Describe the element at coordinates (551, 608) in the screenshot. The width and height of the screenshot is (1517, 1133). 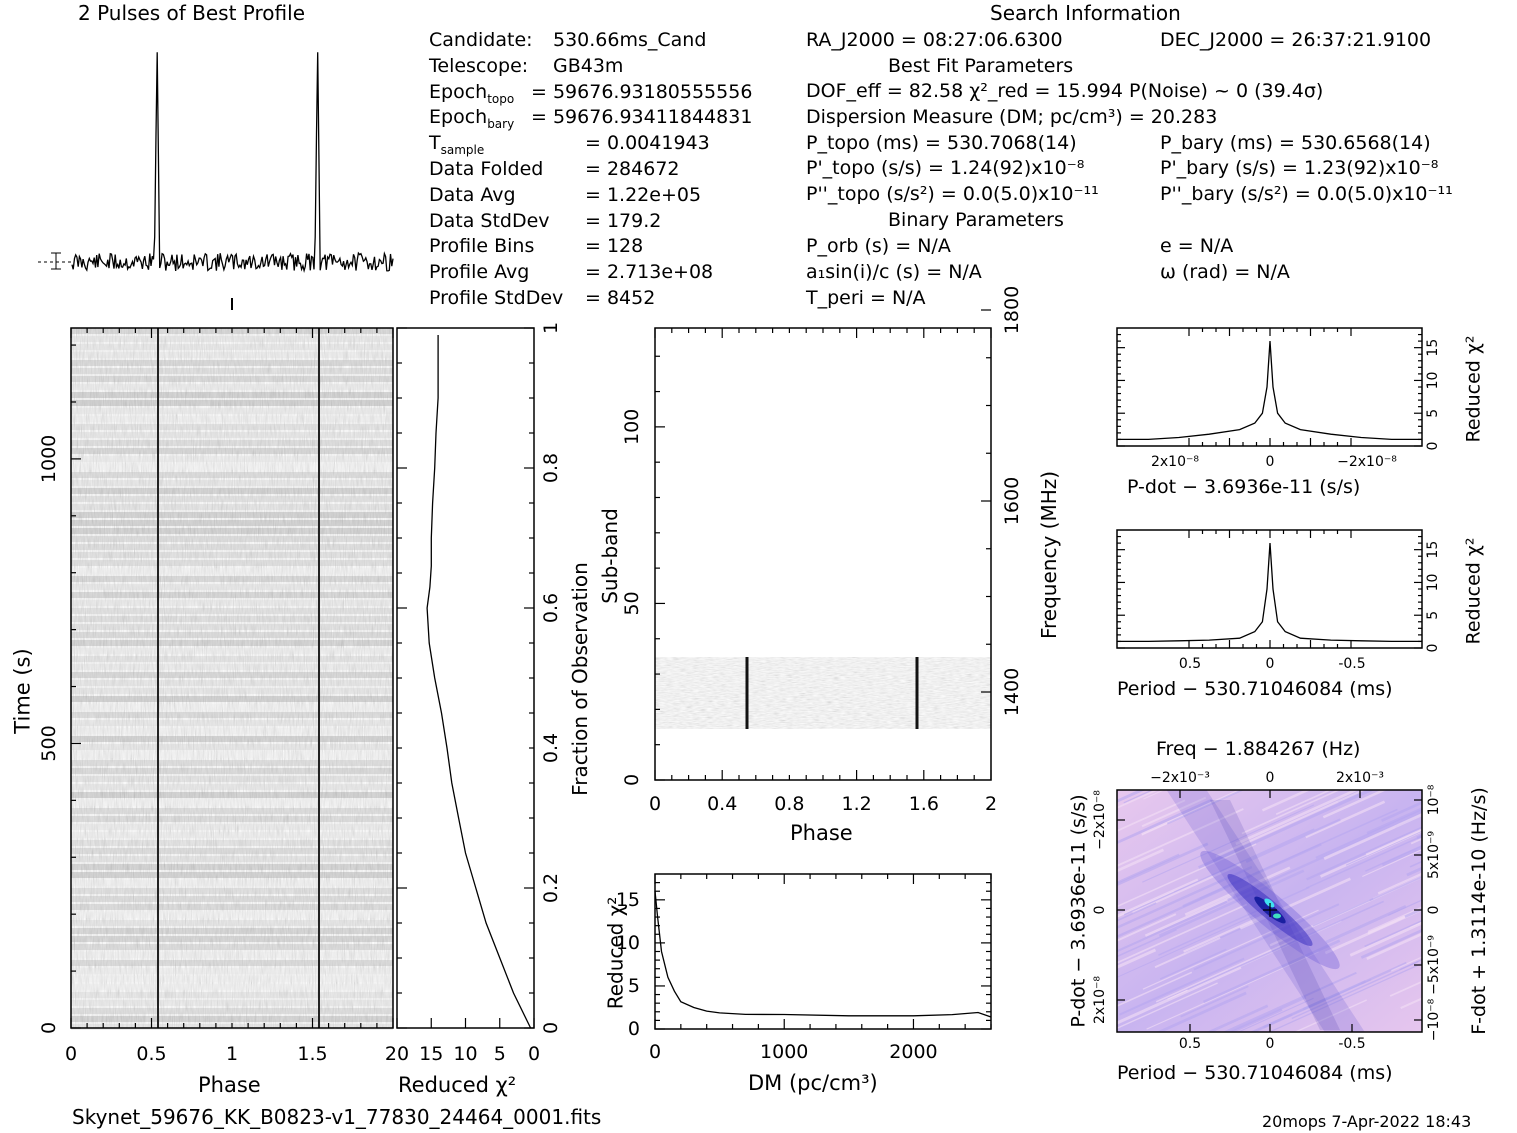
I see `cf-ytick: 0.6` at that location.